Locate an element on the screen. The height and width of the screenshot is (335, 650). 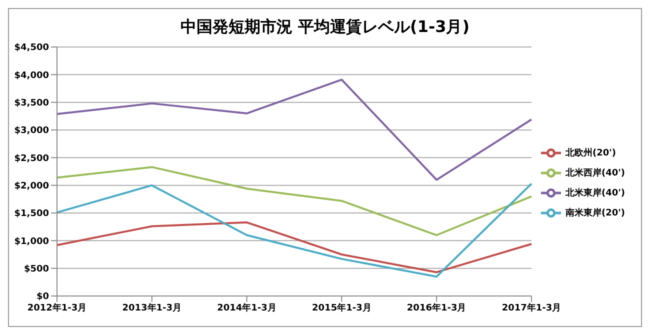
y-tick-label: $3,500 is located at coordinates (31, 103).